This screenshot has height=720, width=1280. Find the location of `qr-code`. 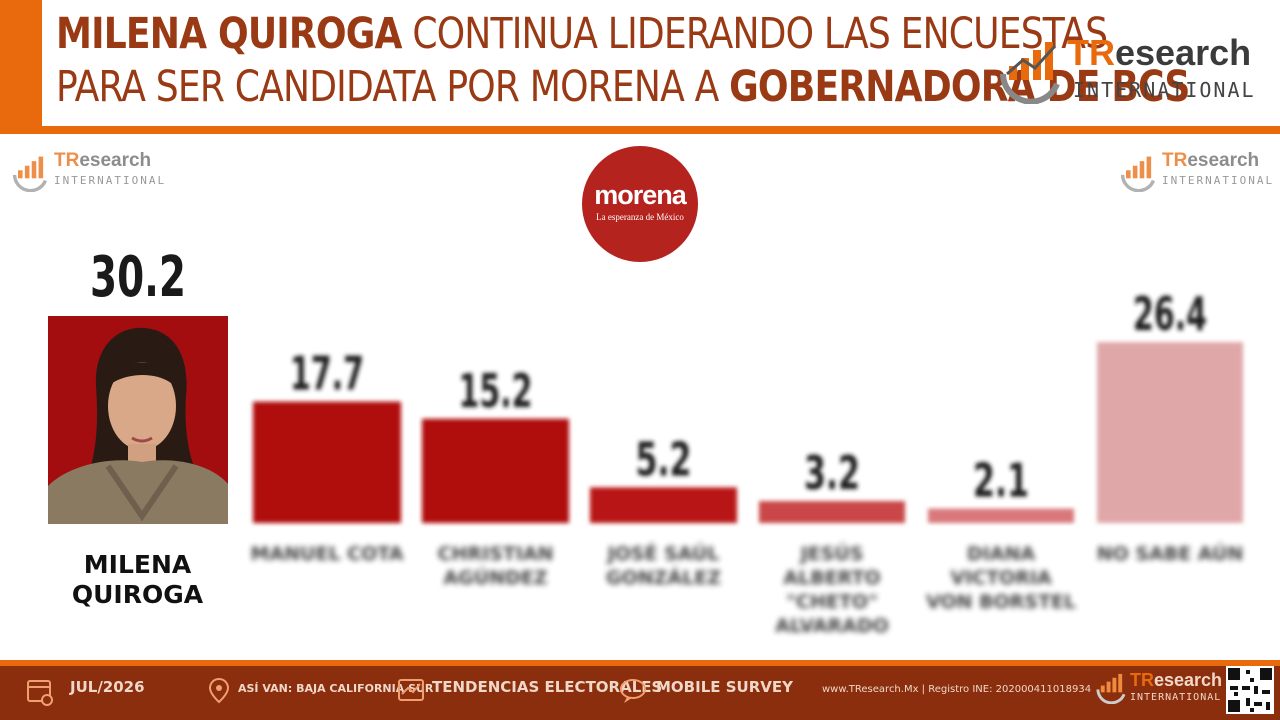

qr-code is located at coordinates (1250, 690).